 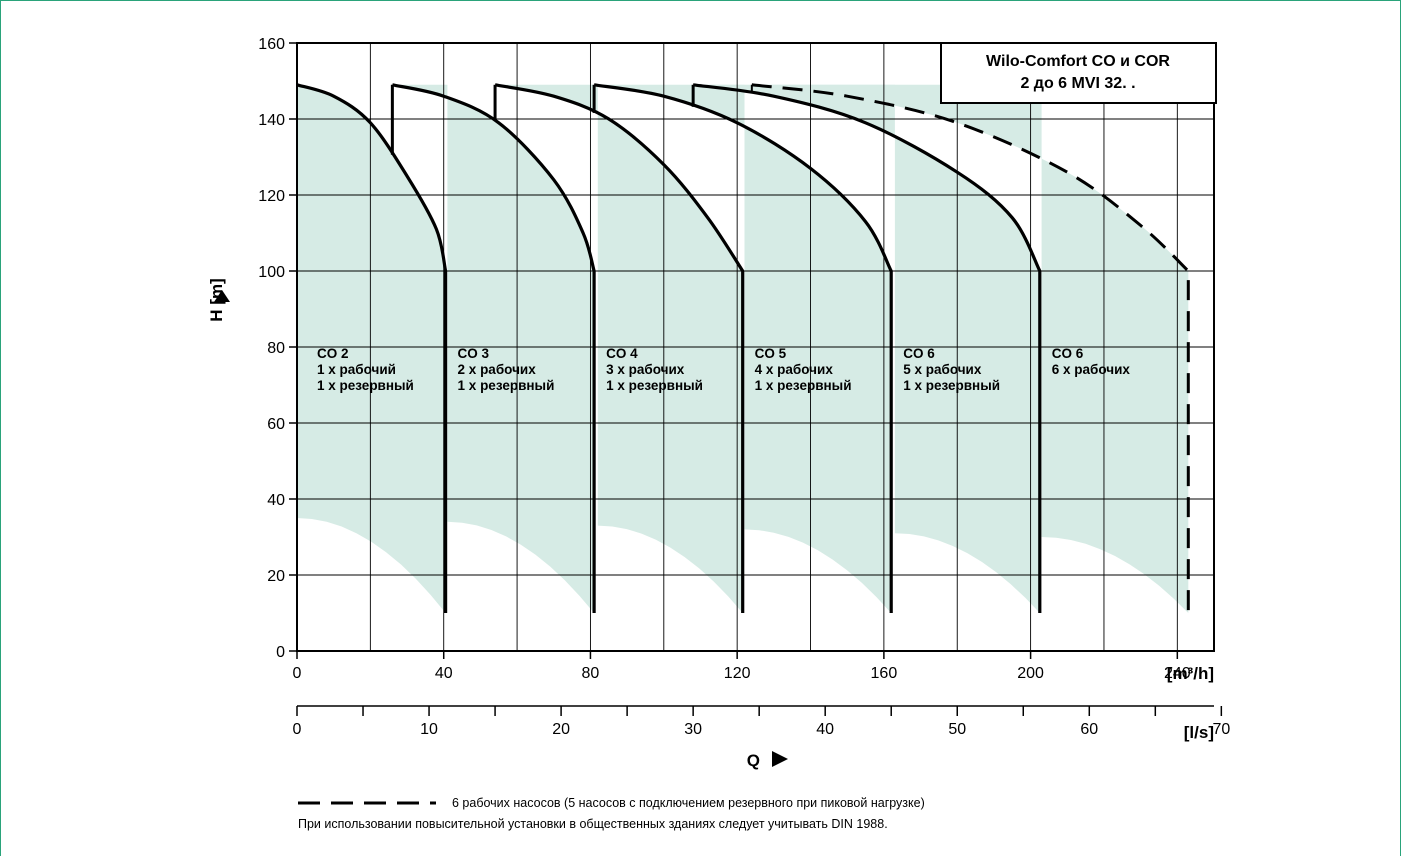 What do you see at coordinates (825, 729) in the screenshot?
I see `ls-tick-label: 40` at bounding box center [825, 729].